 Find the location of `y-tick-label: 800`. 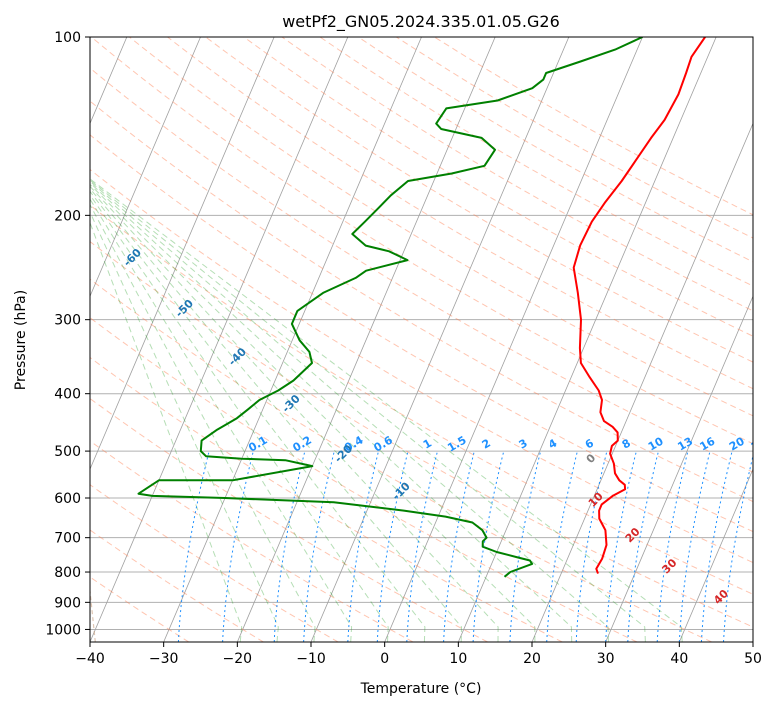

y-tick-label: 800 is located at coordinates (67, 573).